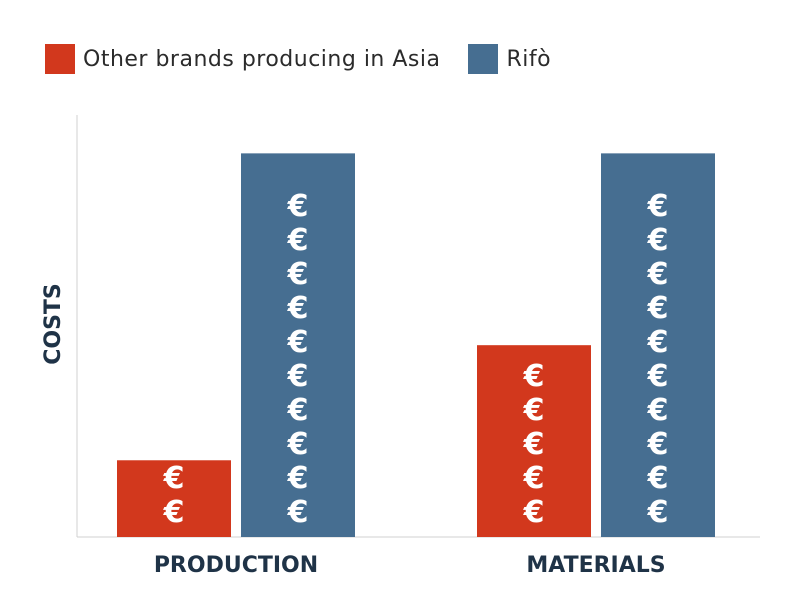 The image size is (800, 605). What do you see at coordinates (262, 59) in the screenshot?
I see `legend-label-other-brands: Other brands producing in Asia` at bounding box center [262, 59].